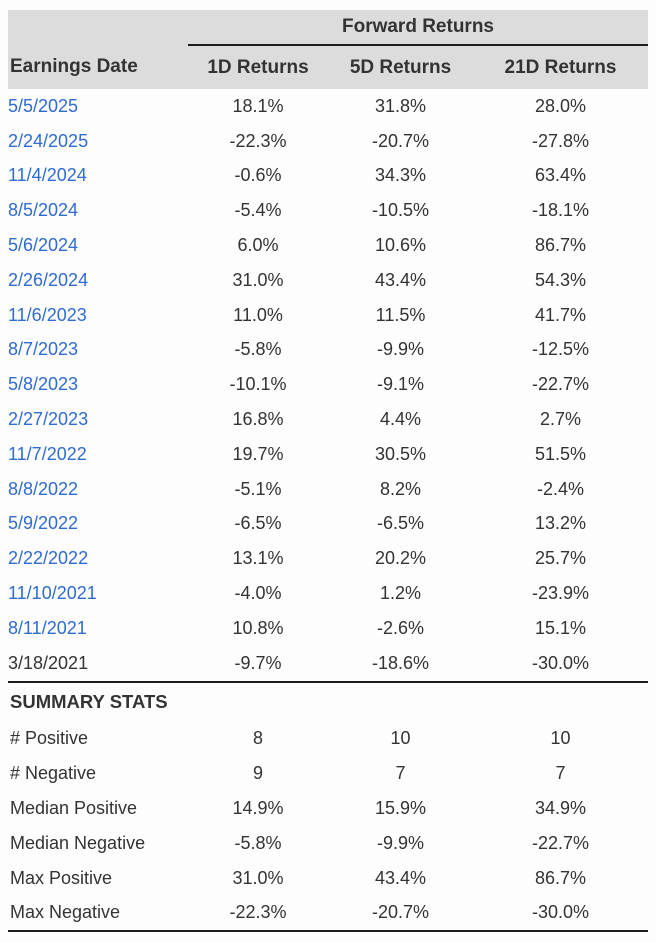  What do you see at coordinates (258, 842) in the screenshot?
I see `stat-1d-cell: -5.8%` at bounding box center [258, 842].